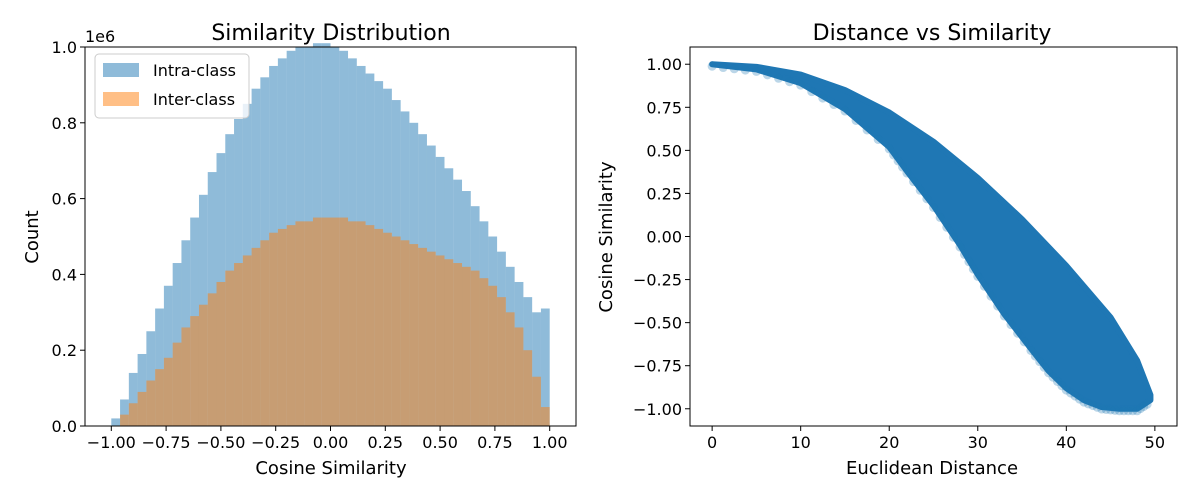 This screenshot has height=500, width=1200. Describe the element at coordinates (64, 123) in the screenshot. I see `y-tick-label: 0.8` at that location.